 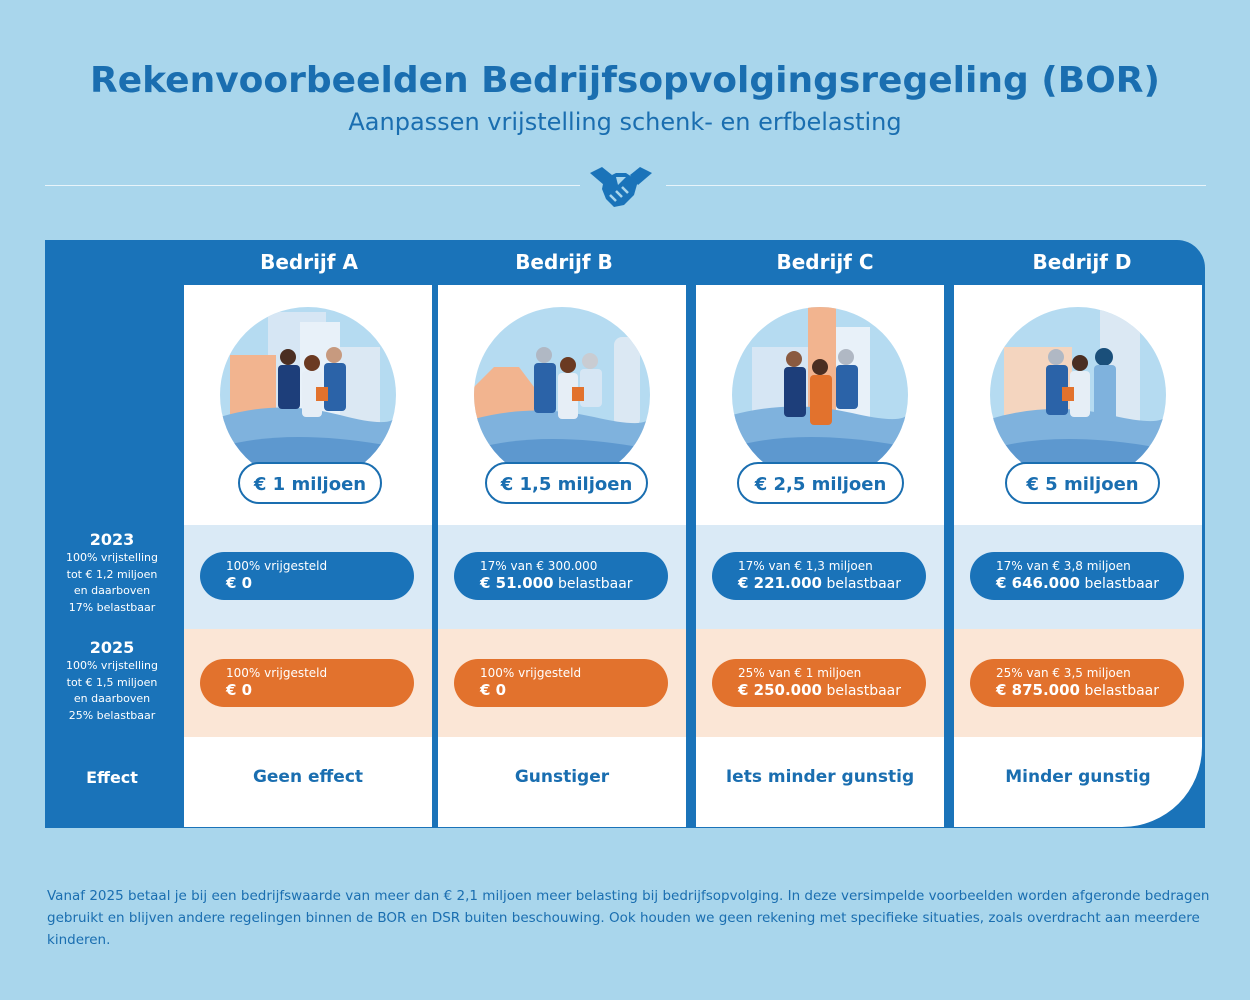 What do you see at coordinates (320, 566) in the screenshot?
I see `tax-2023-calculation: 100% vrijgesteld` at bounding box center [320, 566].